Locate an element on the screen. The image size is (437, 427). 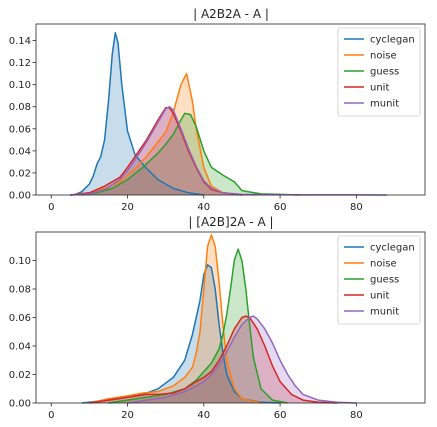
y-tick-label: 0.14 is located at coordinates (20, 41).